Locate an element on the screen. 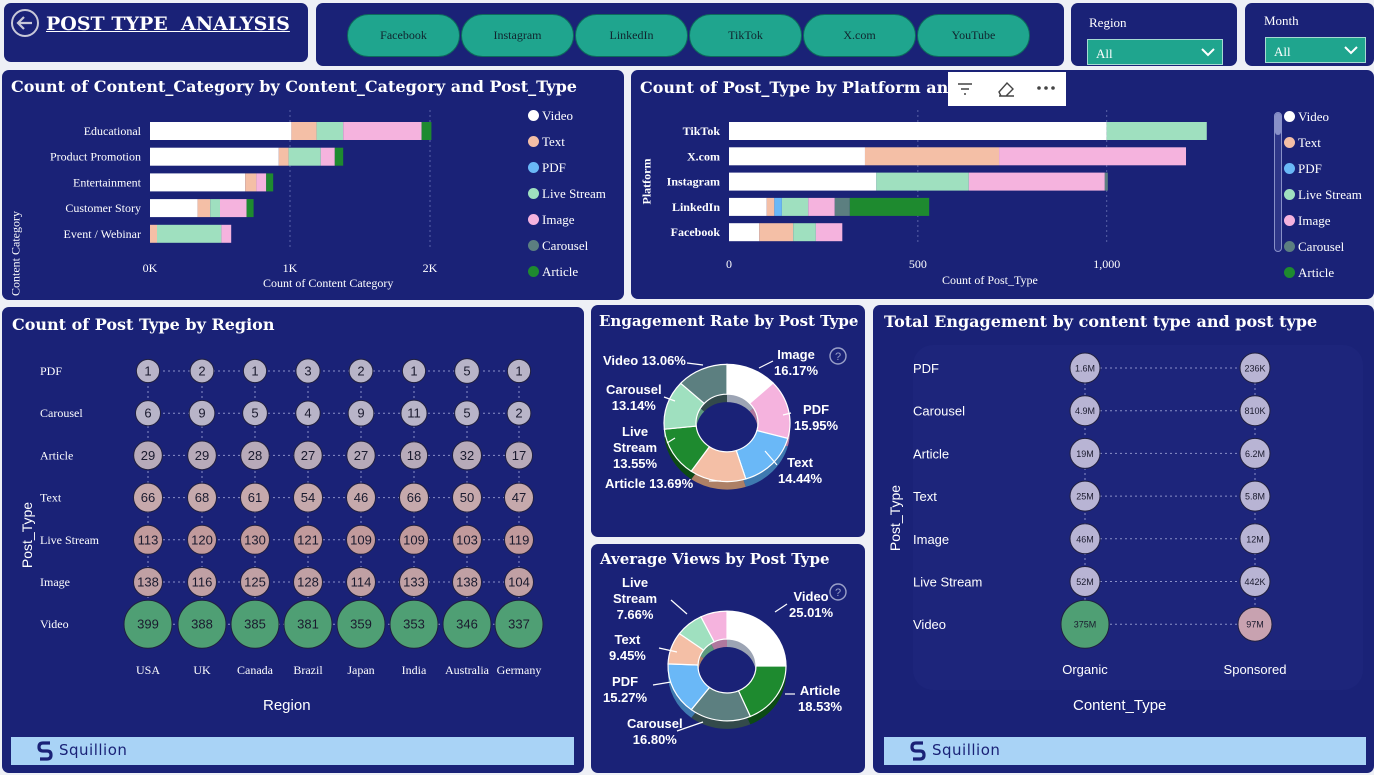  y-tick-label: X.com is located at coordinates (703, 156).